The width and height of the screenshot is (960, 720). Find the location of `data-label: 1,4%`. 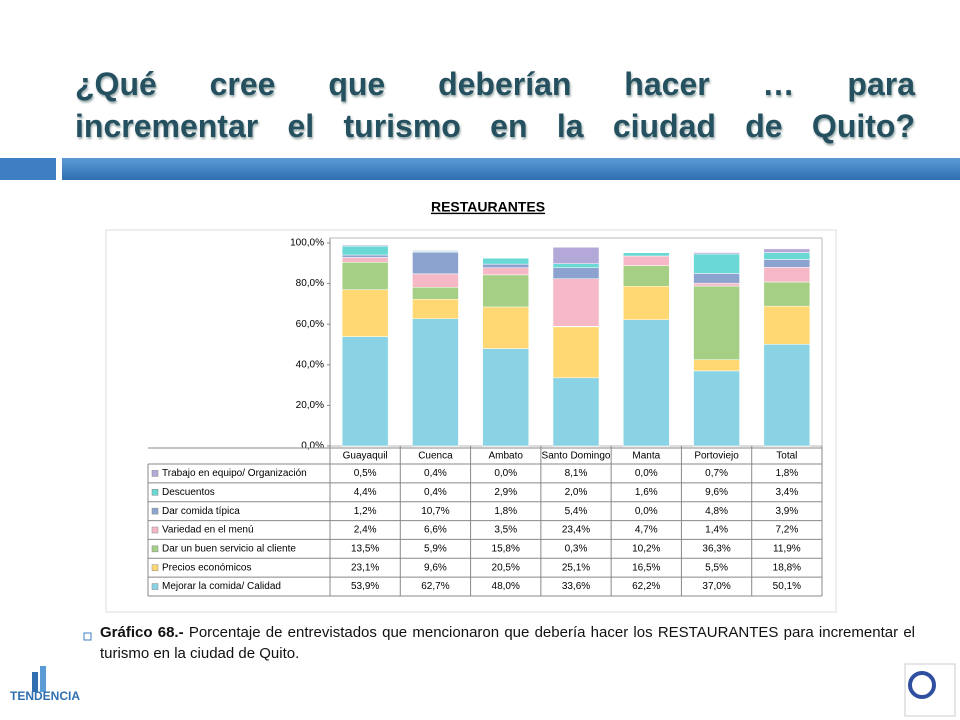

data-label: 1,4% is located at coordinates (716, 530).